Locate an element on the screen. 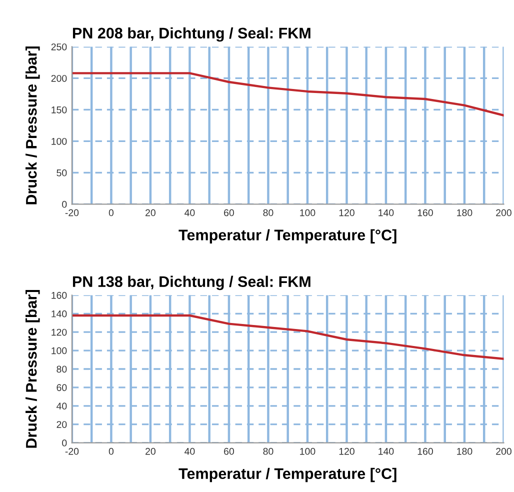  y-tick-label: 50 is located at coordinates (61, 172).